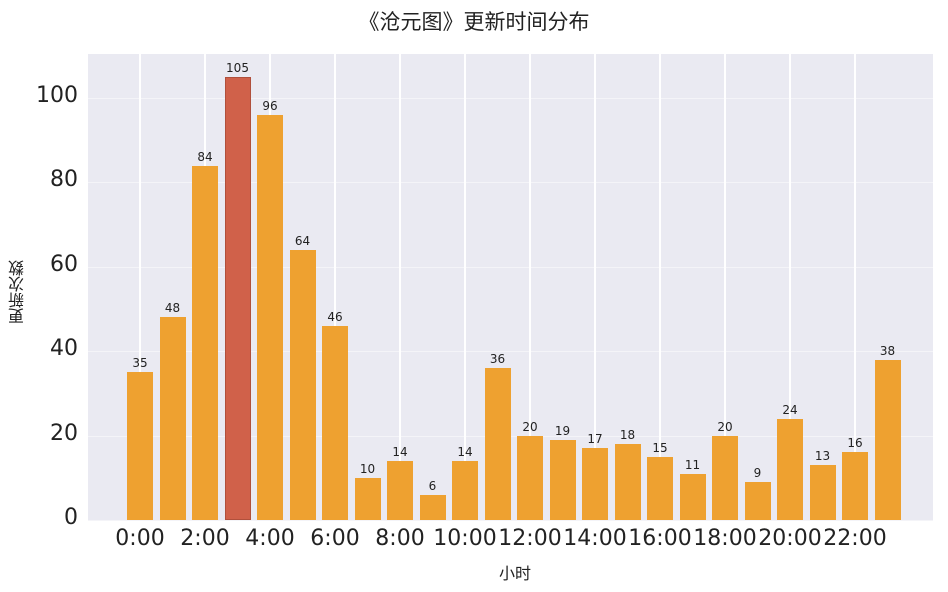  What do you see at coordinates (237, 67) in the screenshot?
I see `bar-value-label: 105` at bounding box center [237, 67].